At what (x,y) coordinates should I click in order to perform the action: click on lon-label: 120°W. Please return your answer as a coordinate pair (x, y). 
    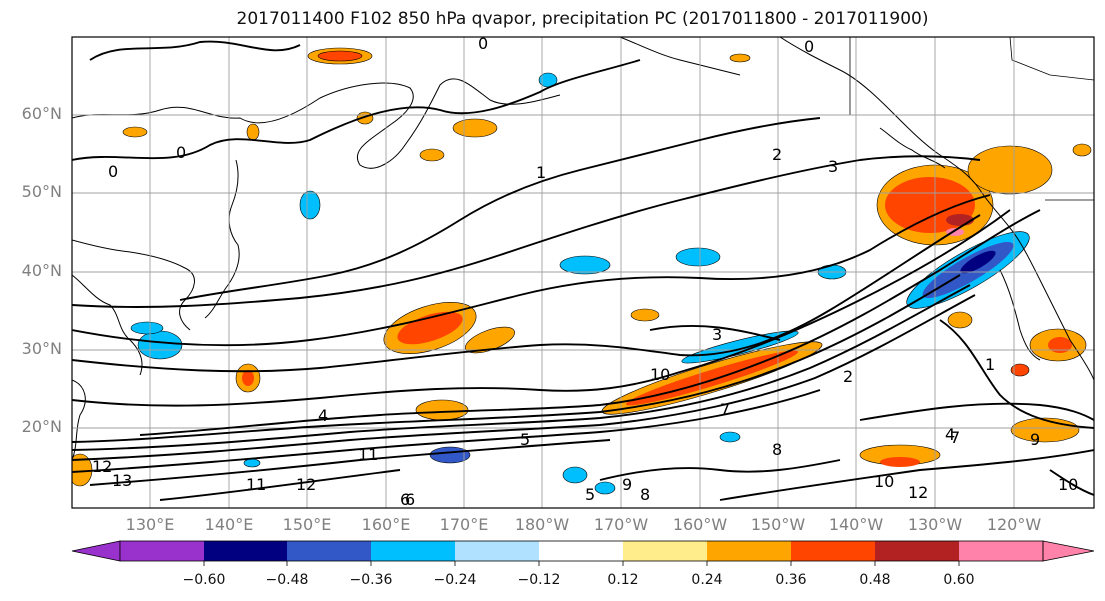
    Looking at the image, I should click on (1014, 524).